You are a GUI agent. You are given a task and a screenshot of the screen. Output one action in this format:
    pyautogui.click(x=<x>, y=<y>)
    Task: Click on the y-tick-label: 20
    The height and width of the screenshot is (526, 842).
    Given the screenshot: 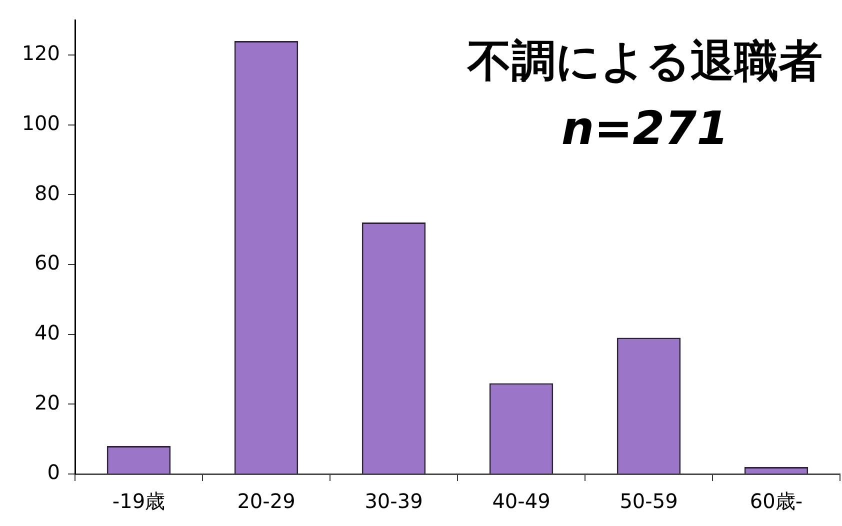 What is the action you would take?
    pyautogui.click(x=47, y=402)
    